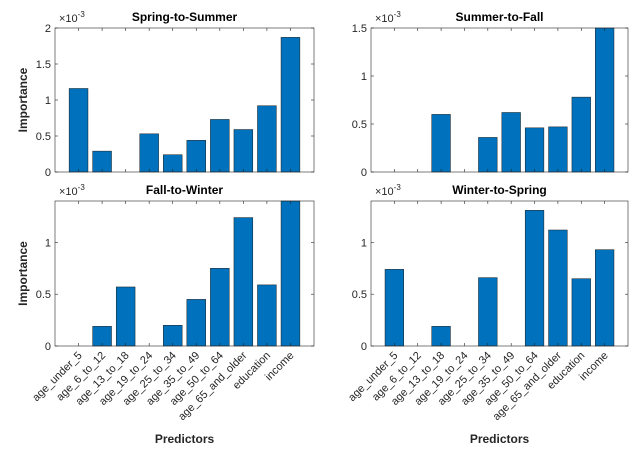 This screenshot has height=454, width=636. I want to click on subplot-title: Spring-to-Summer, so click(185, 17).